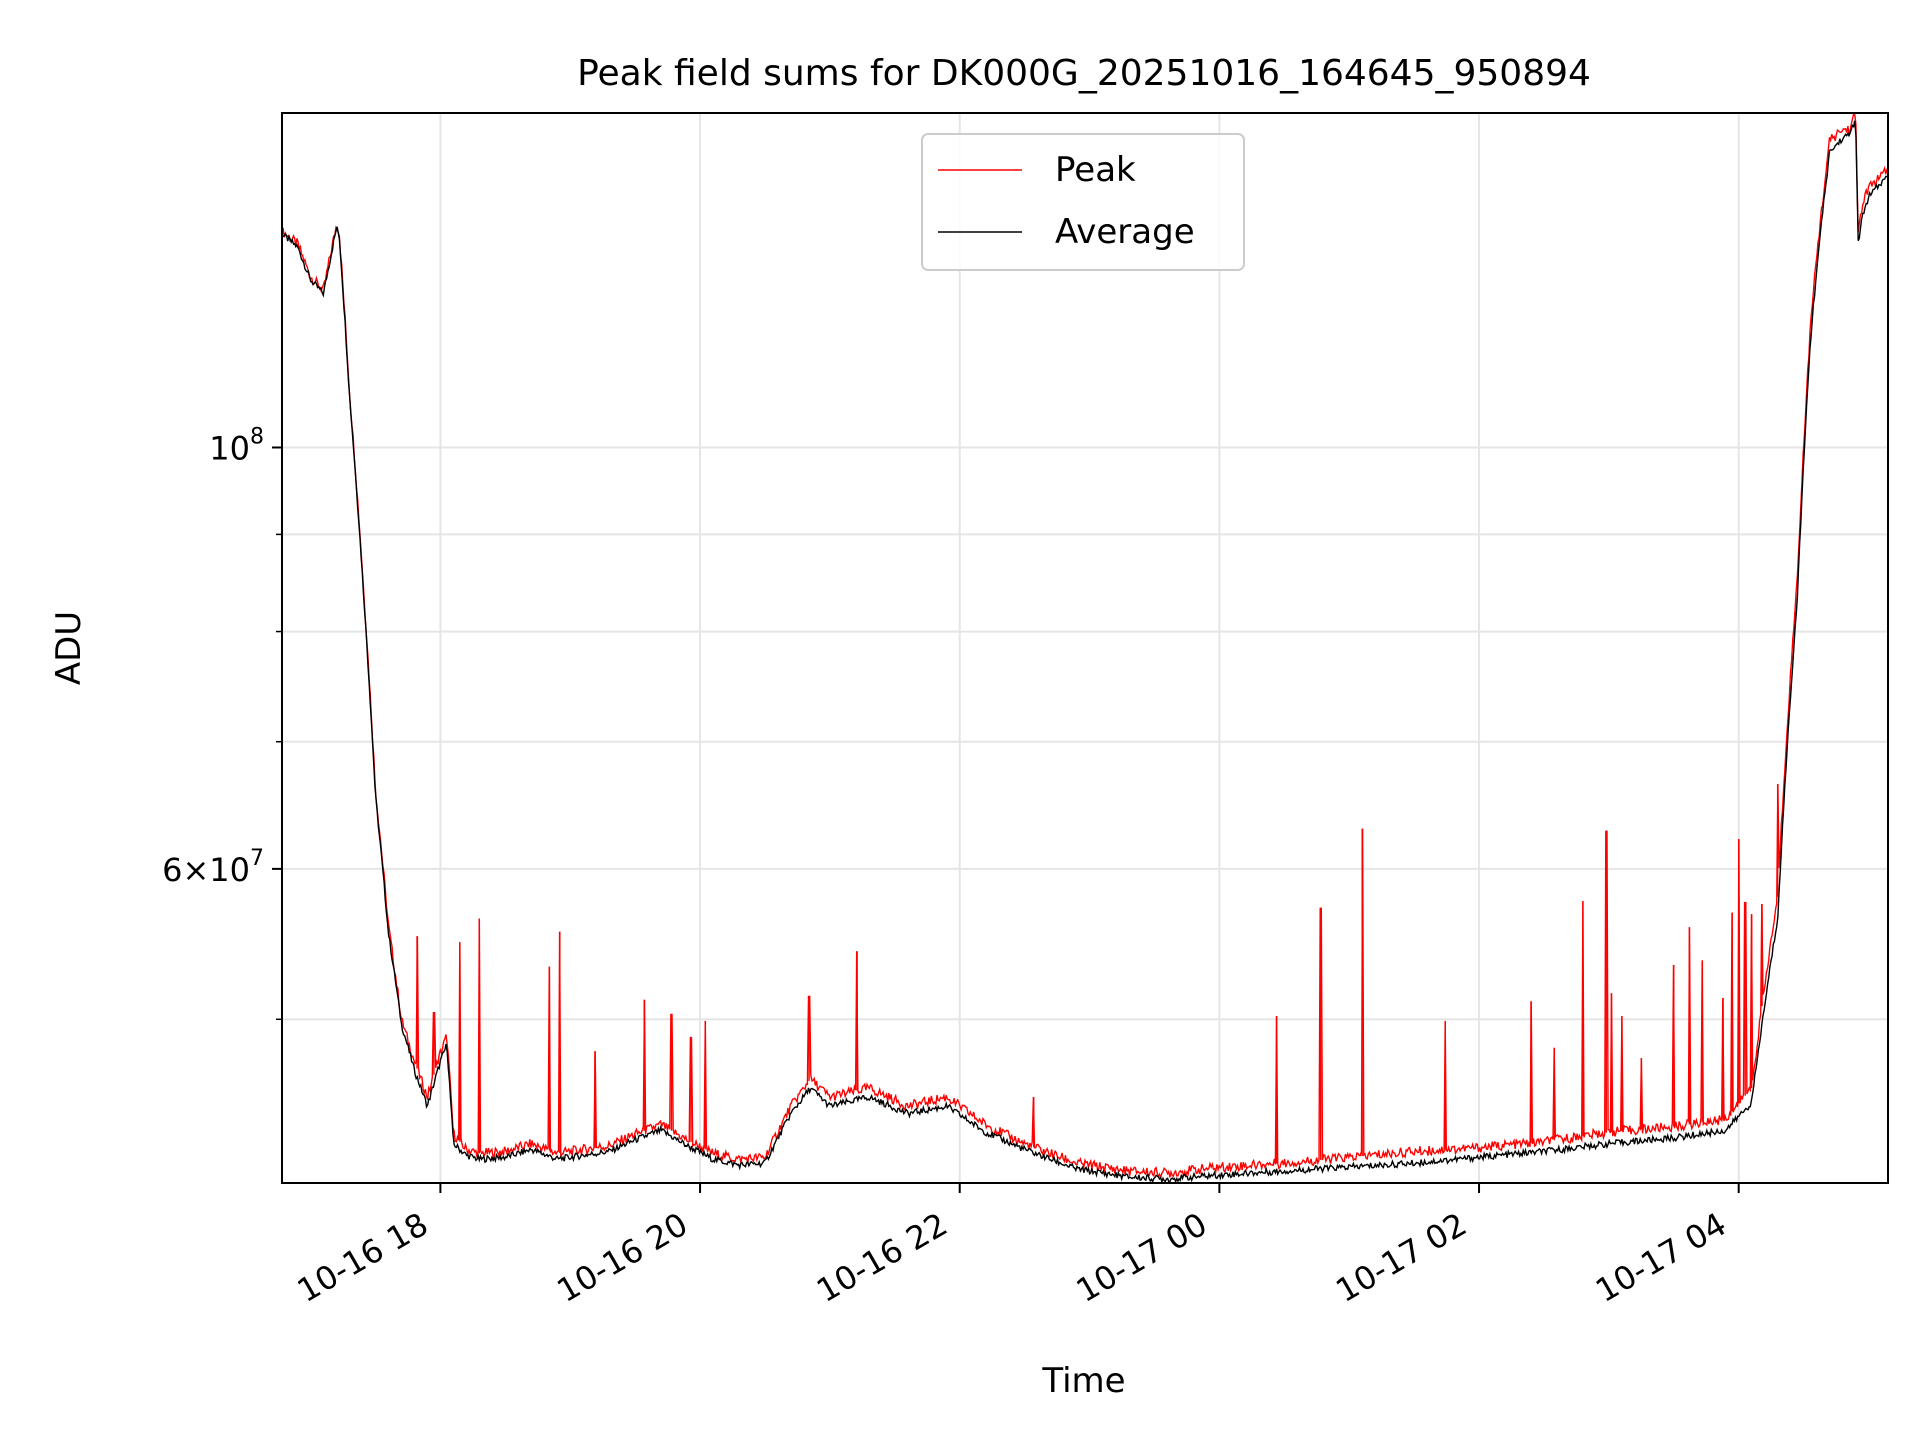 The image size is (1920, 1440). Describe the element at coordinates (236, 445) in the screenshot. I see `y-tick-label-0: 108` at that location.